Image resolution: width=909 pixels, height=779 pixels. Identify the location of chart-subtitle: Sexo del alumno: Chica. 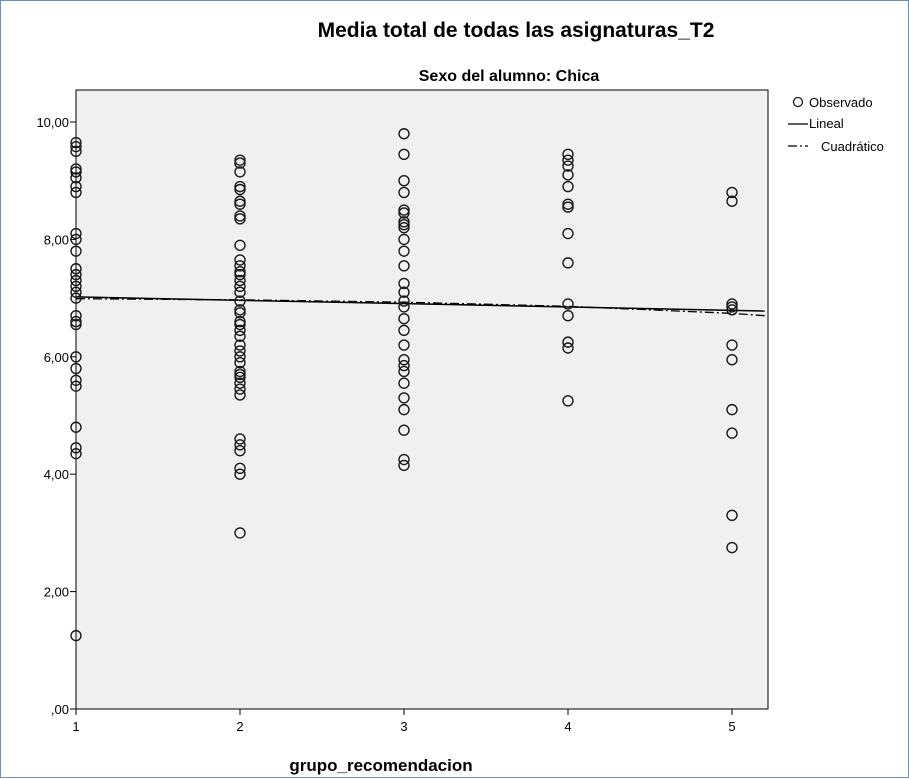
(509, 76).